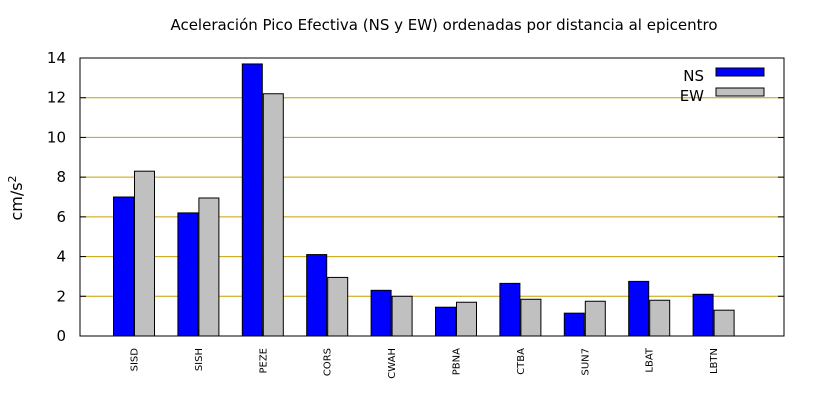 The height and width of the screenshot is (400, 820). I want to click on bar-ns-cors, so click(317, 295).